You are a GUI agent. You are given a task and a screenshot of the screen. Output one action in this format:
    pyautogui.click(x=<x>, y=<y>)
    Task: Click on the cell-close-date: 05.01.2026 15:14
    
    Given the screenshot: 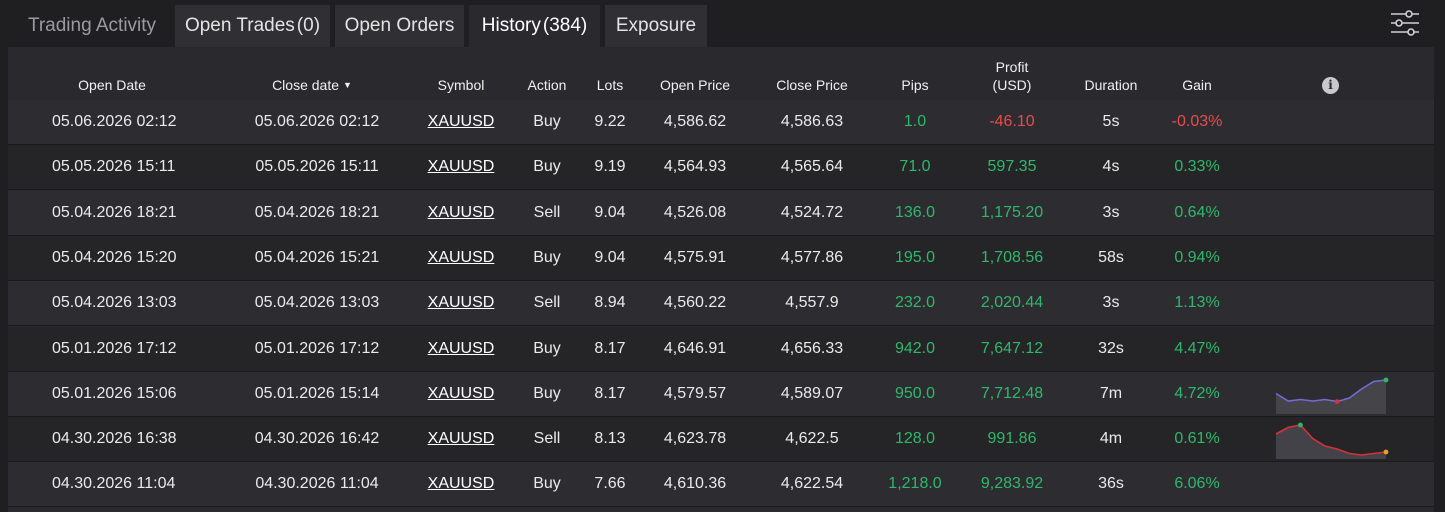 What is the action you would take?
    pyautogui.click(x=317, y=393)
    